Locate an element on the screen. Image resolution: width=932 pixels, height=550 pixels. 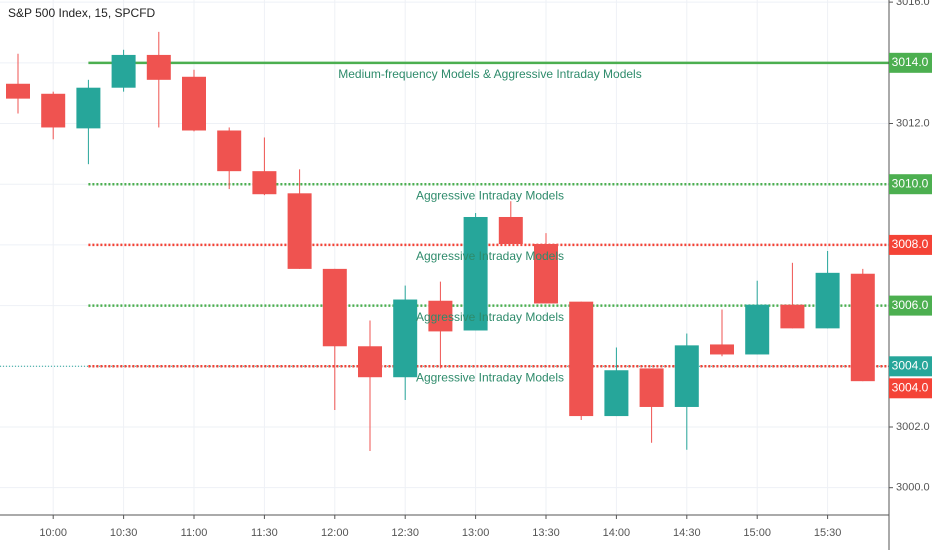
x-tick-label: 10:00 is located at coordinates (53, 533).